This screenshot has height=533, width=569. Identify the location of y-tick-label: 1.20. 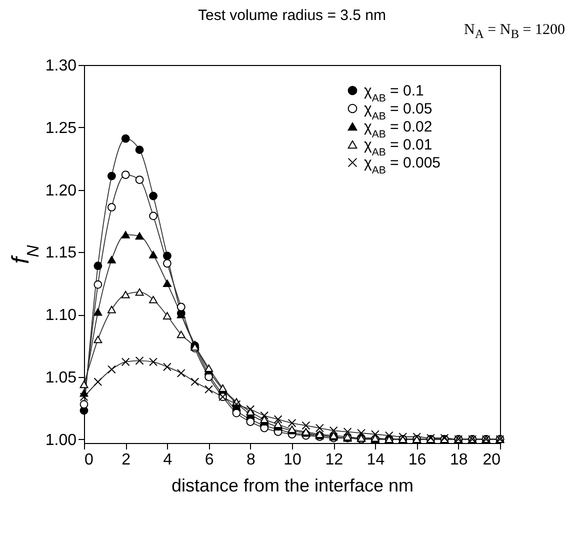
(61, 191).